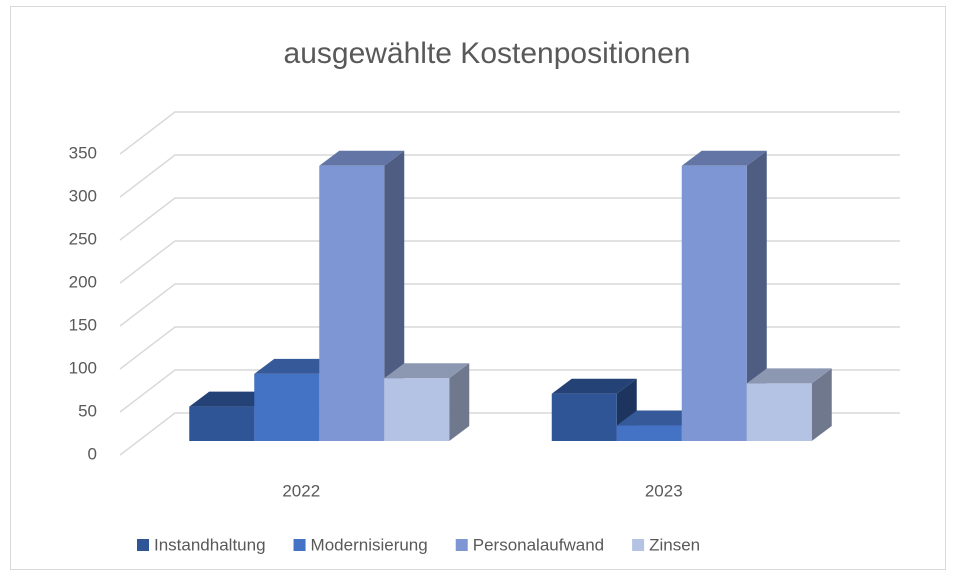 This screenshot has height=576, width=957. I want to click on chart-title: ausgewählte Kostenpositionen, so click(487, 53).